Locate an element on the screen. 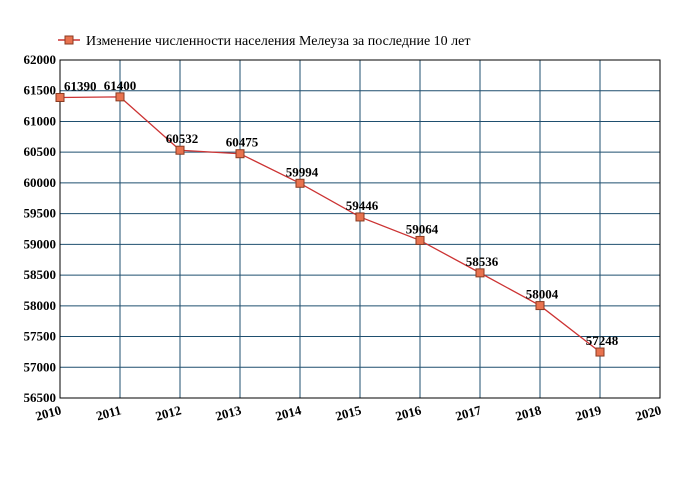 The image size is (680, 500). x-tick-label: 2012 is located at coordinates (168, 412).